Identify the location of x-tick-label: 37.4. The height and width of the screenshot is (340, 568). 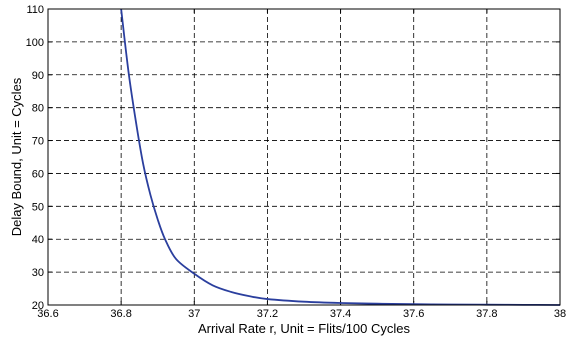
(340, 314).